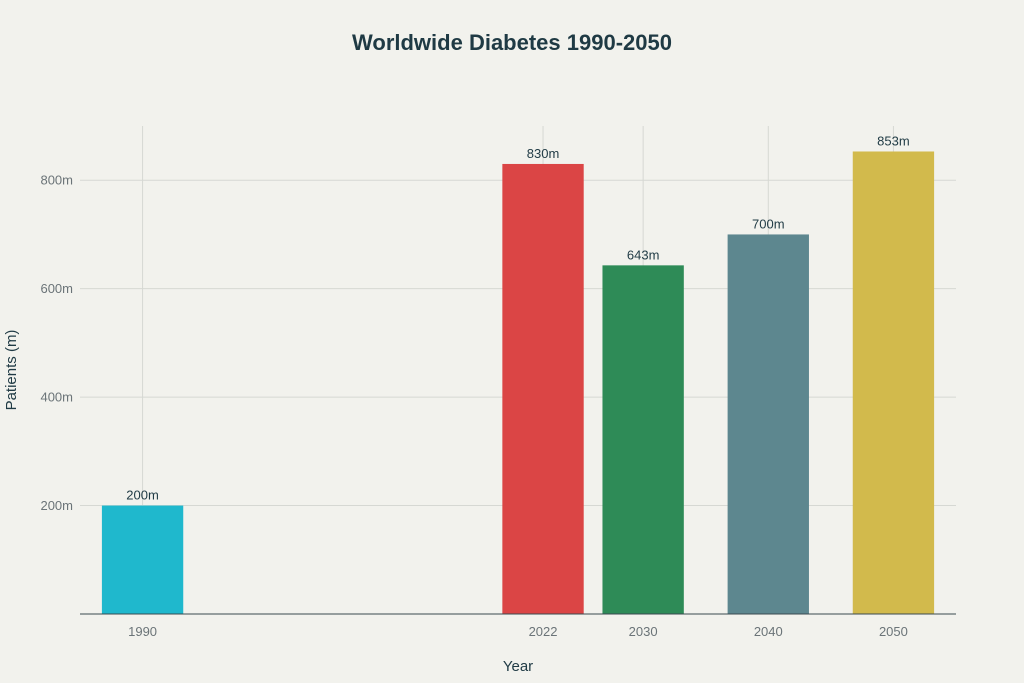 This screenshot has height=683, width=1024. Describe the element at coordinates (56, 288) in the screenshot. I see `y-tick-label: 600m` at that location.